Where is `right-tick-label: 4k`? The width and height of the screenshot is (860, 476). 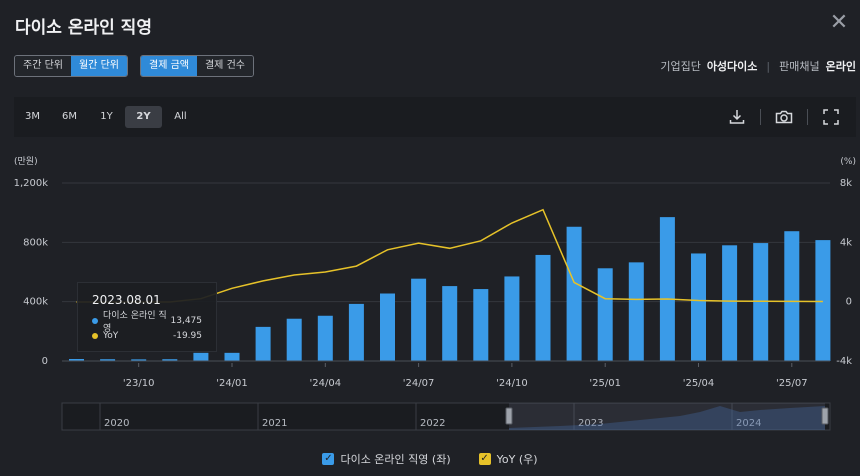 right-tick-label: 4k is located at coordinates (846, 242).